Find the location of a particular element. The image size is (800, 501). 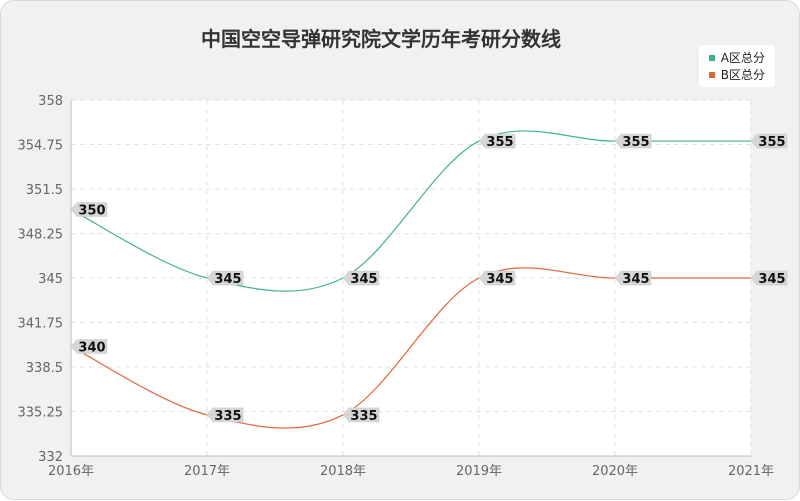

data-label: 340 is located at coordinates (91, 347).